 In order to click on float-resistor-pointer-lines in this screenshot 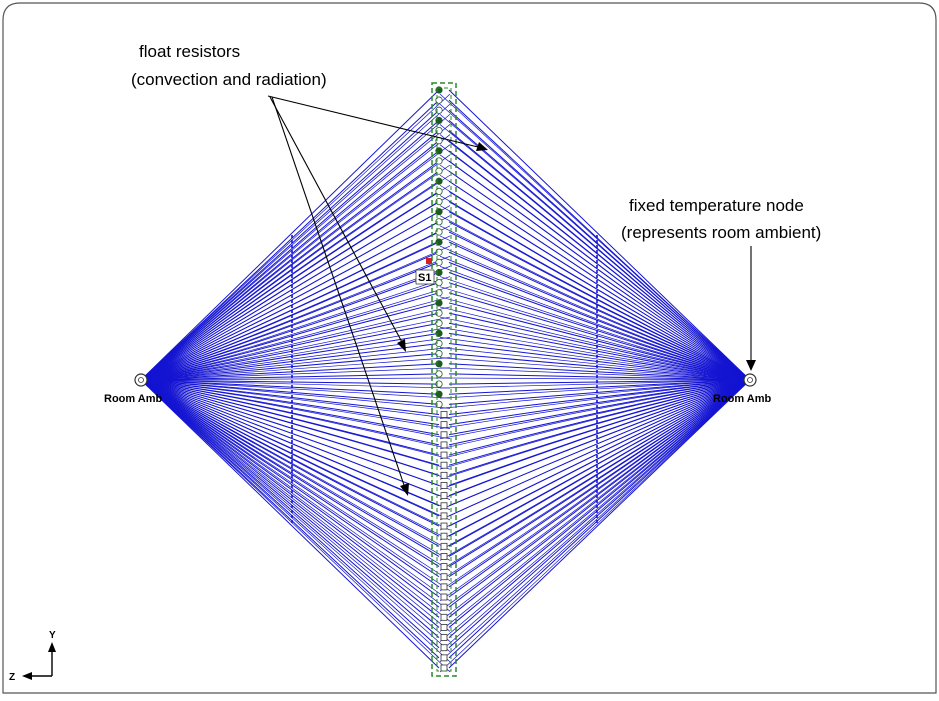, I will do `click(375, 292)`.